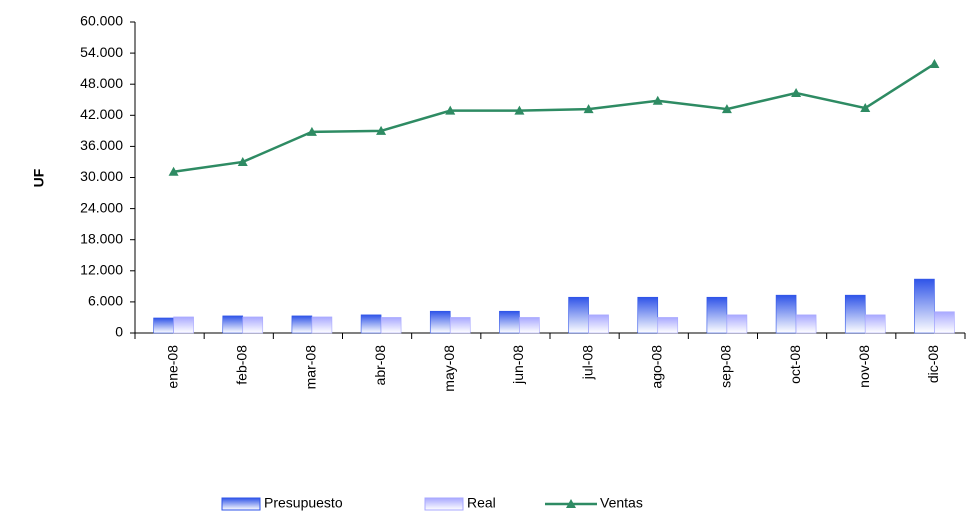 This screenshot has height=512, width=969. What do you see at coordinates (101, 52) in the screenshot?
I see `y-tick-label: 54.000` at bounding box center [101, 52].